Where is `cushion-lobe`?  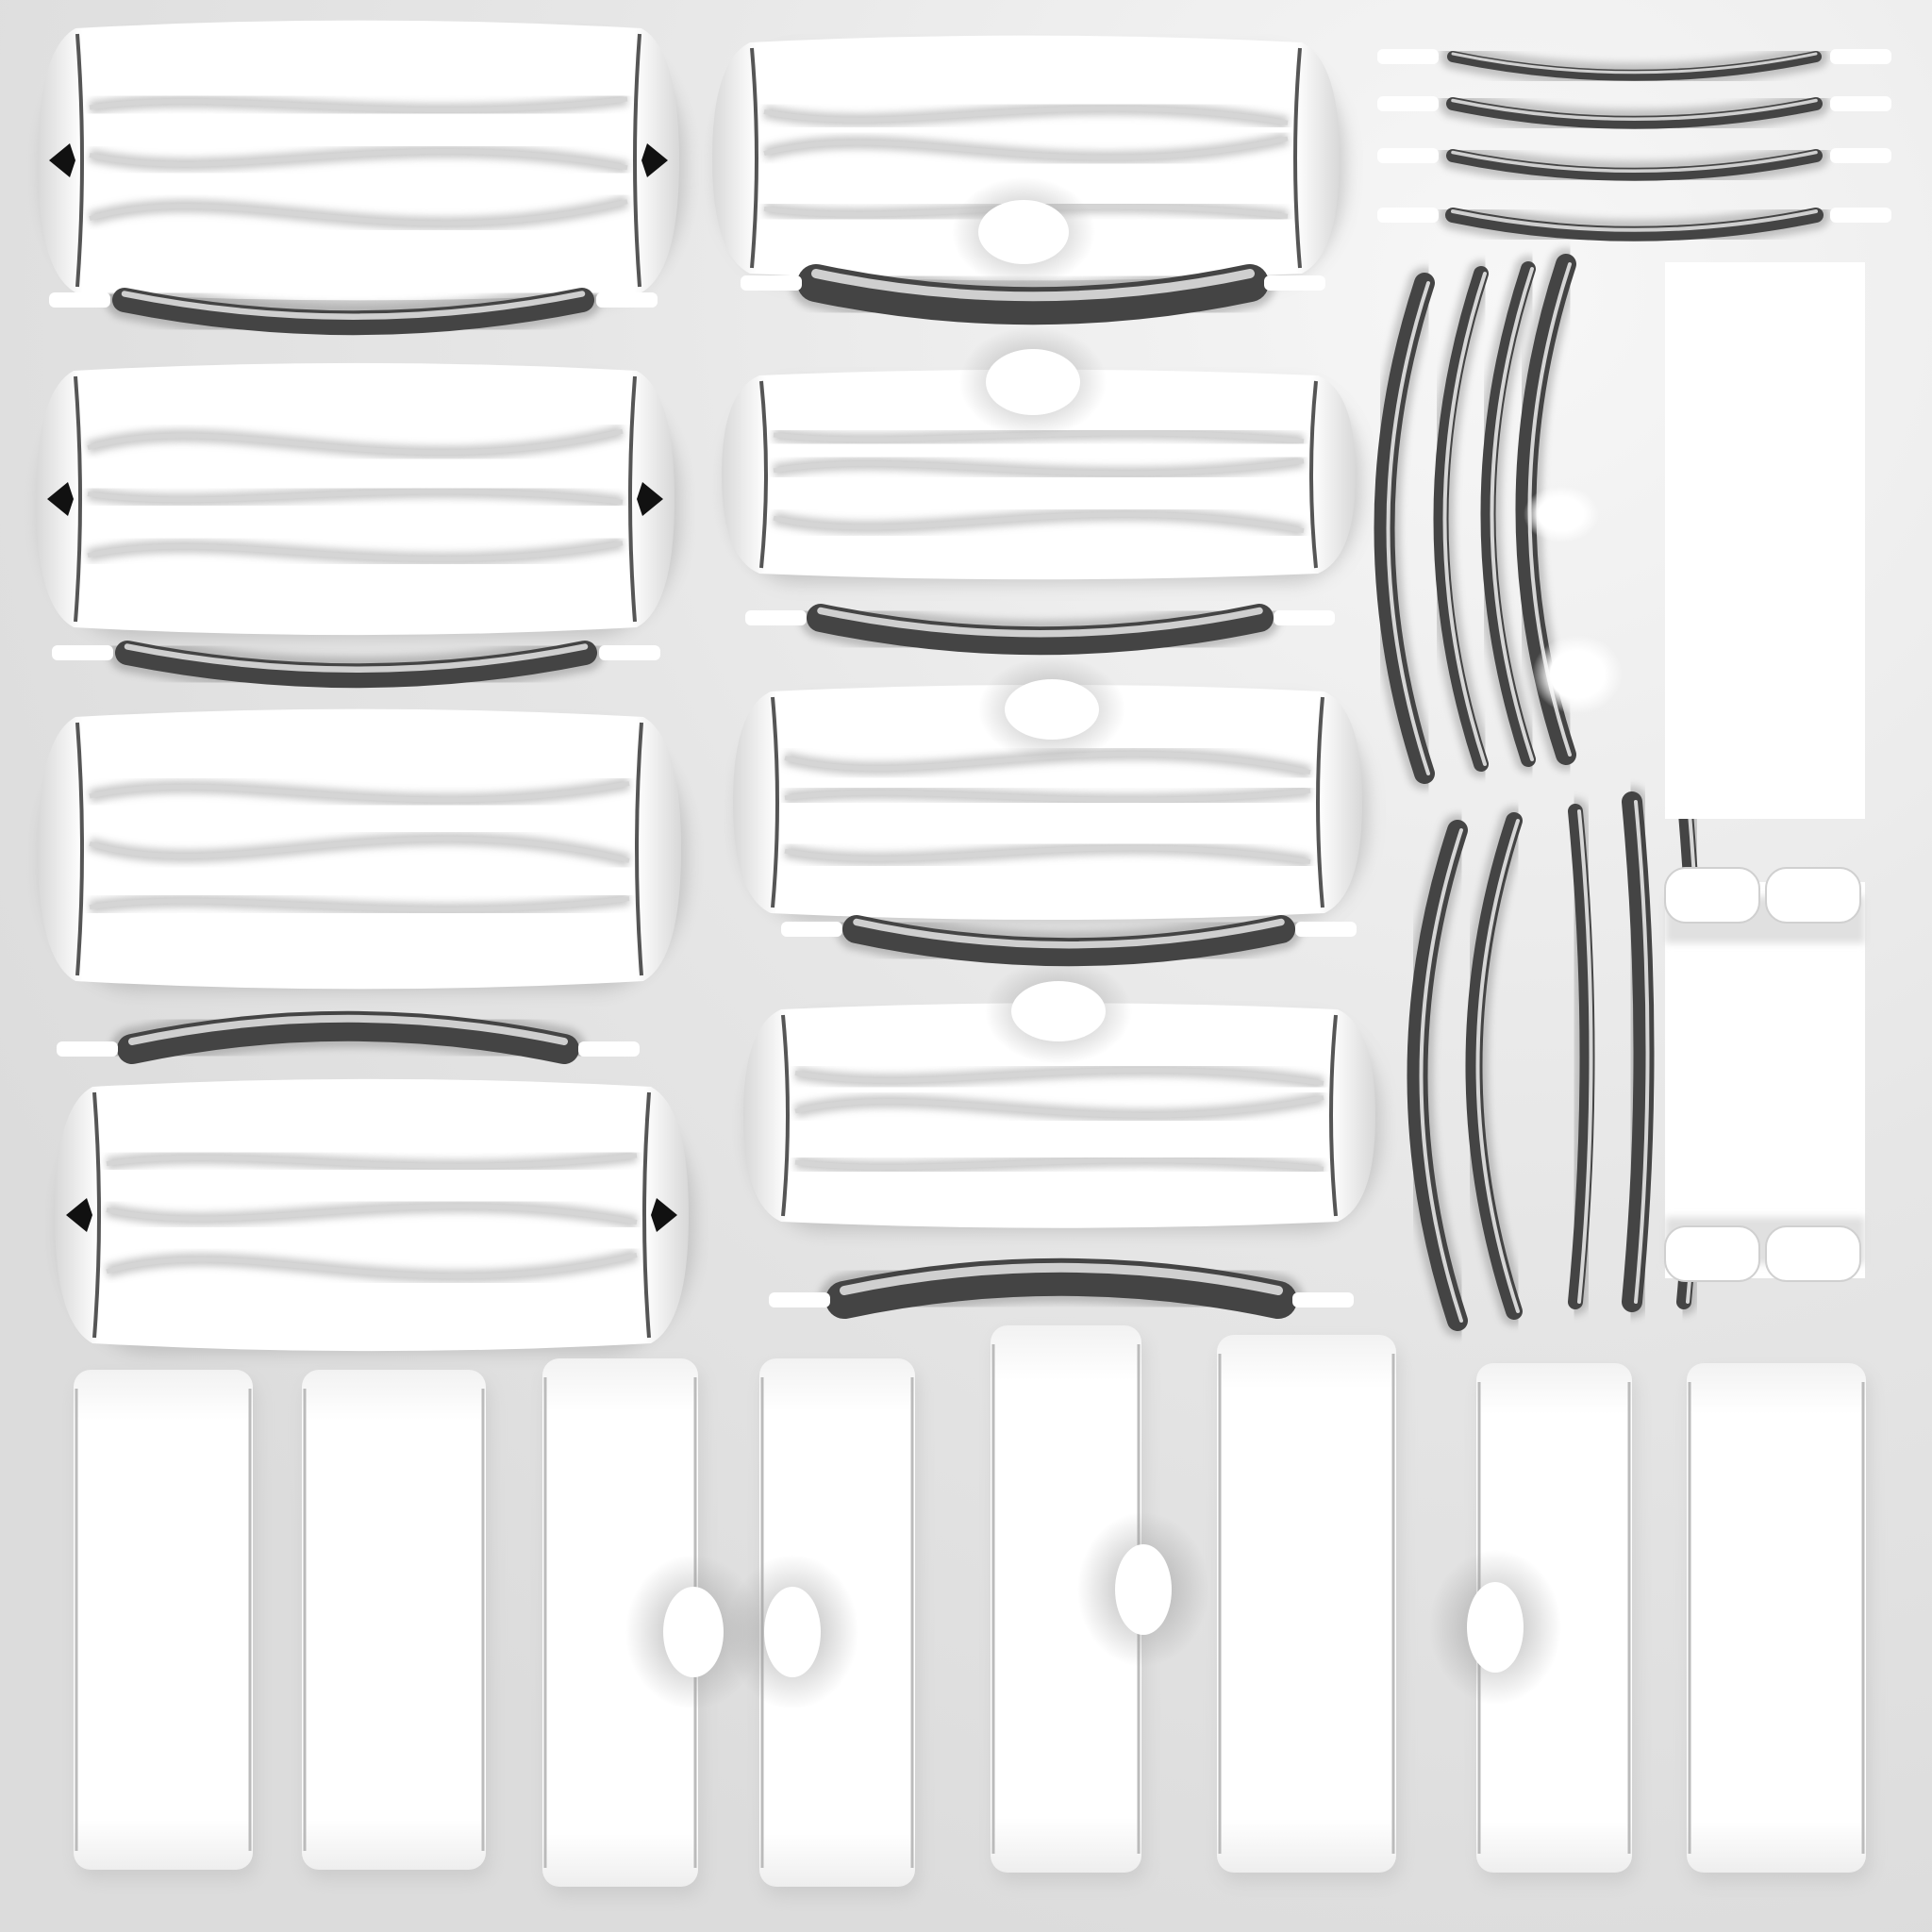
cushion-lobe is located at coordinates (1712, 1253).